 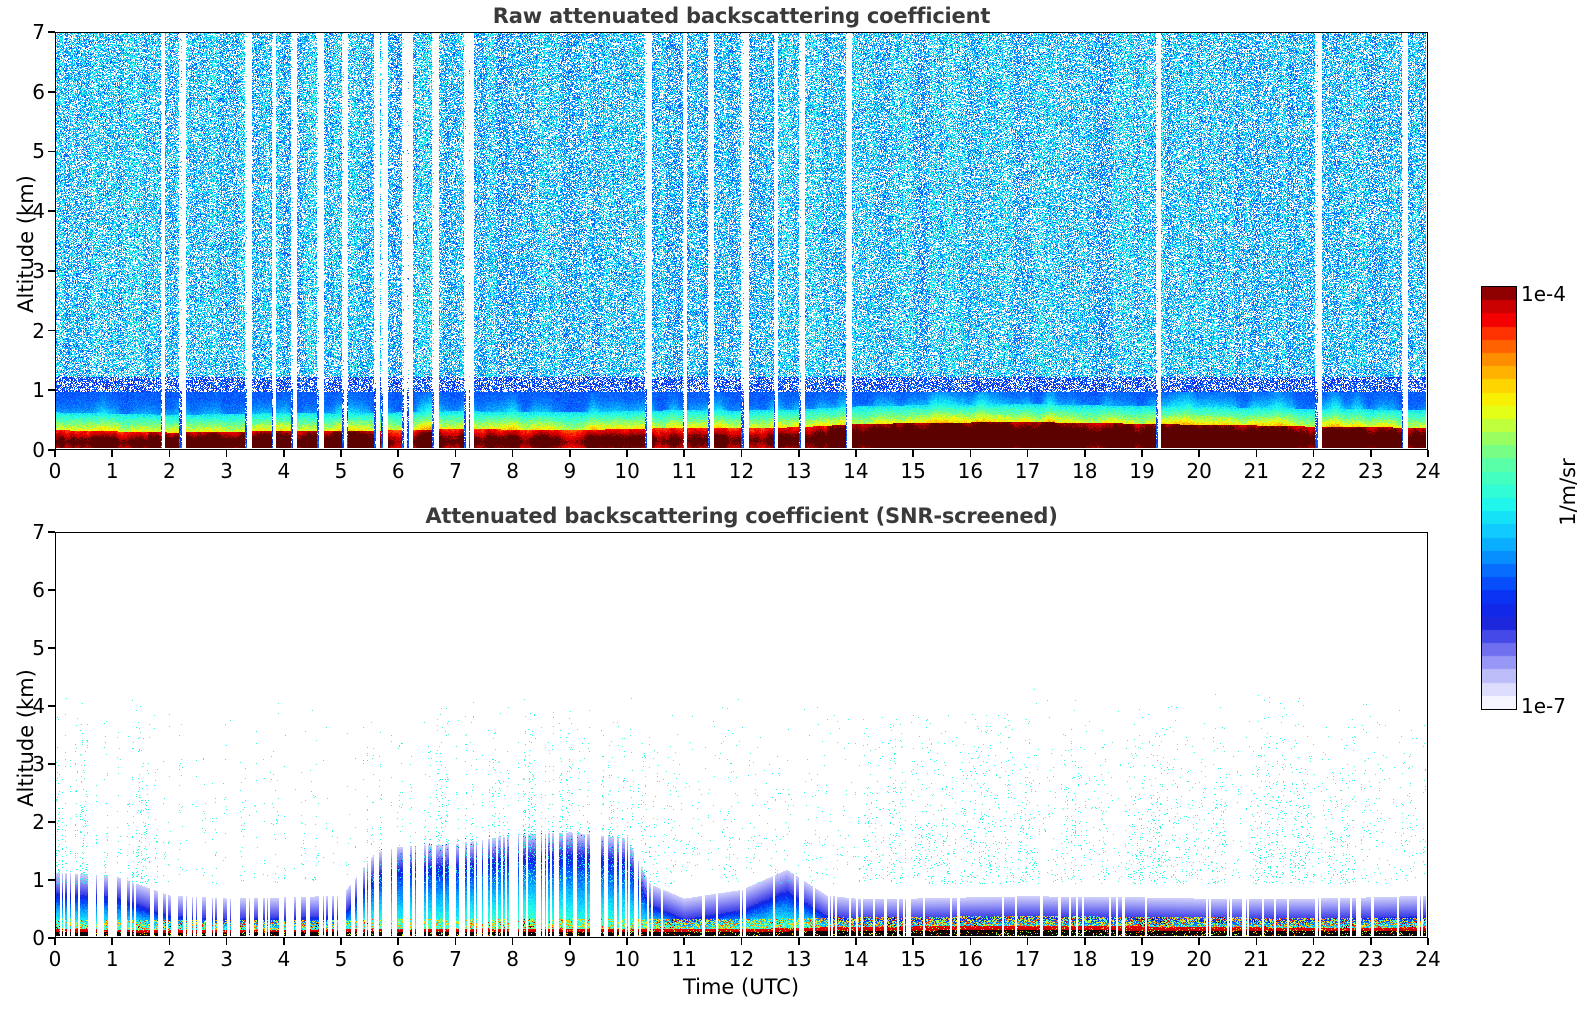 I want to click on x-axis-label-time: Time (UTC), so click(x=741, y=987).